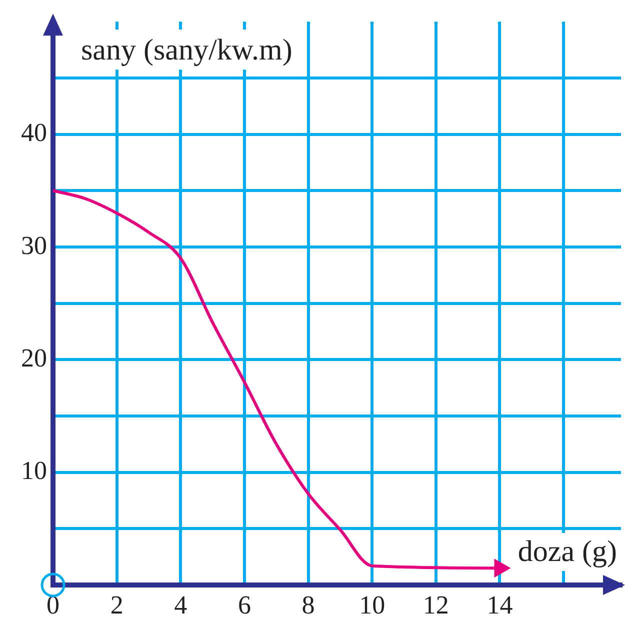  I want to click on x-tick-label: 6, so click(244, 605).